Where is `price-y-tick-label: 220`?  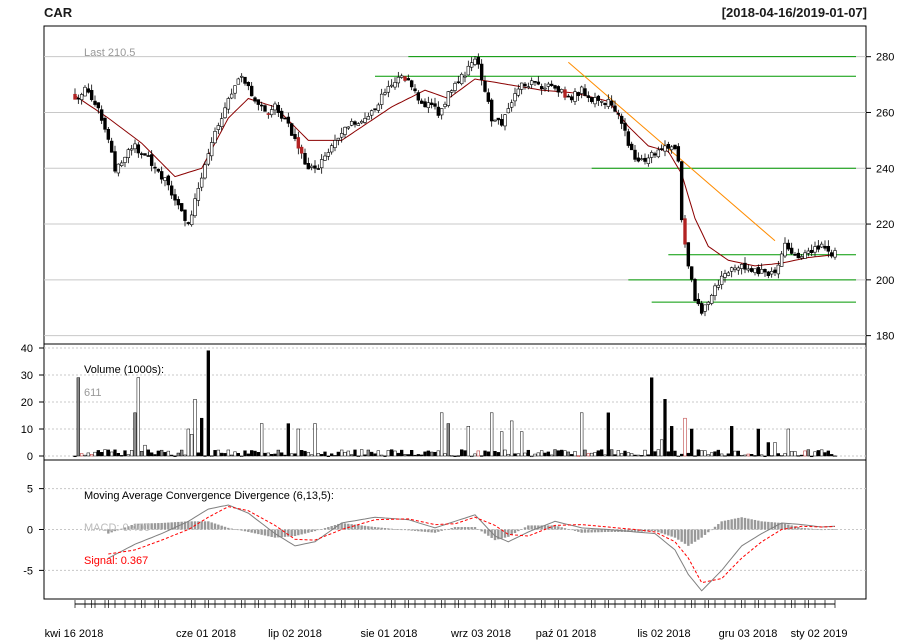 price-y-tick-label: 220 is located at coordinates (885, 225).